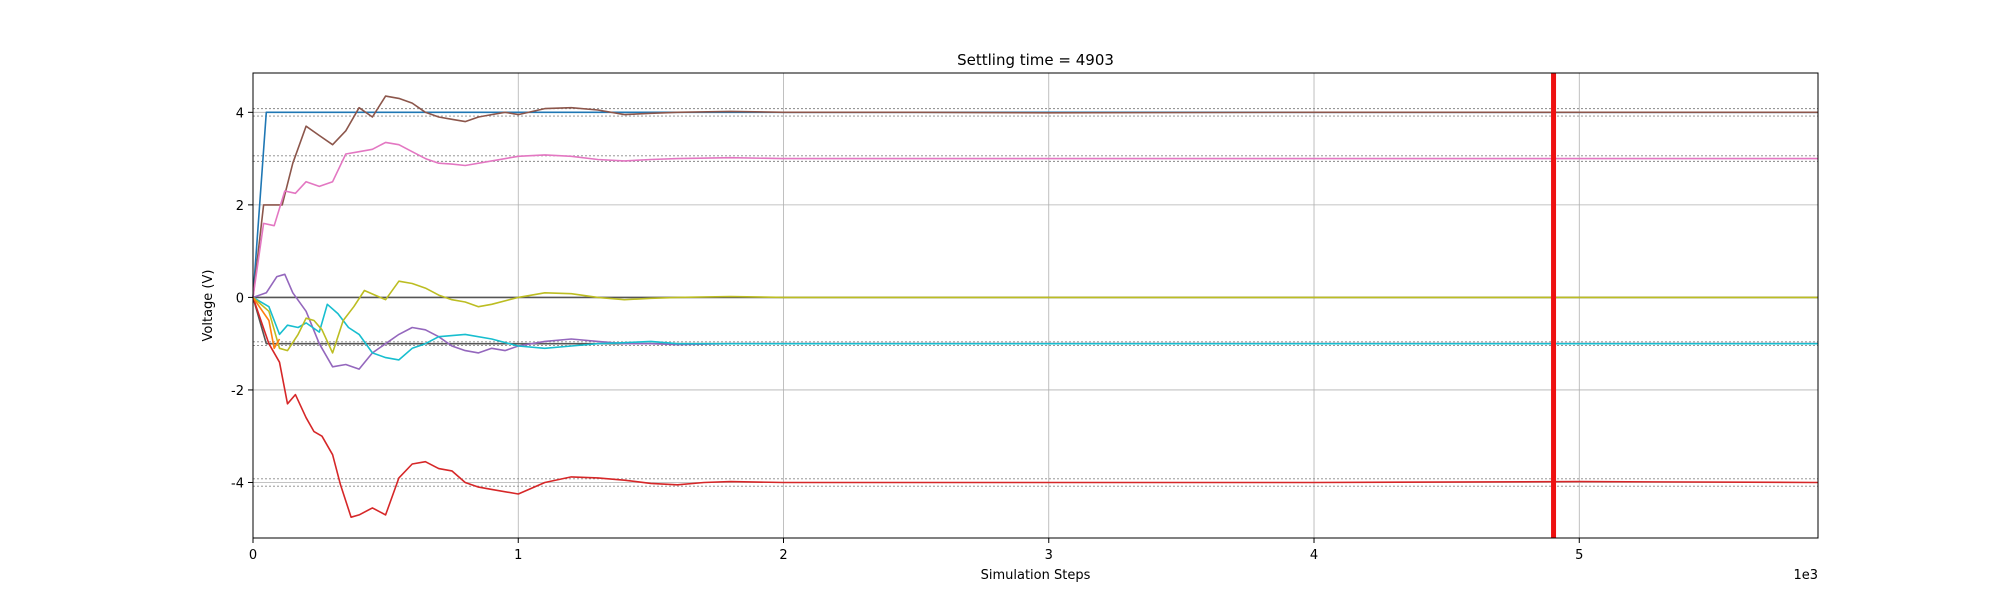  I want to click on y-tick-label: -2, so click(237, 391).